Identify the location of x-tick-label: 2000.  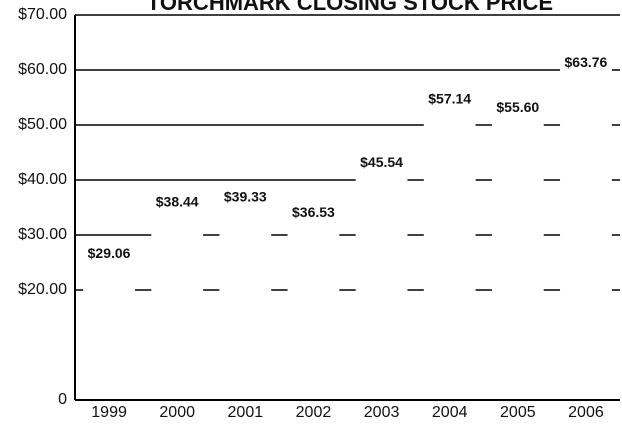
(177, 412).